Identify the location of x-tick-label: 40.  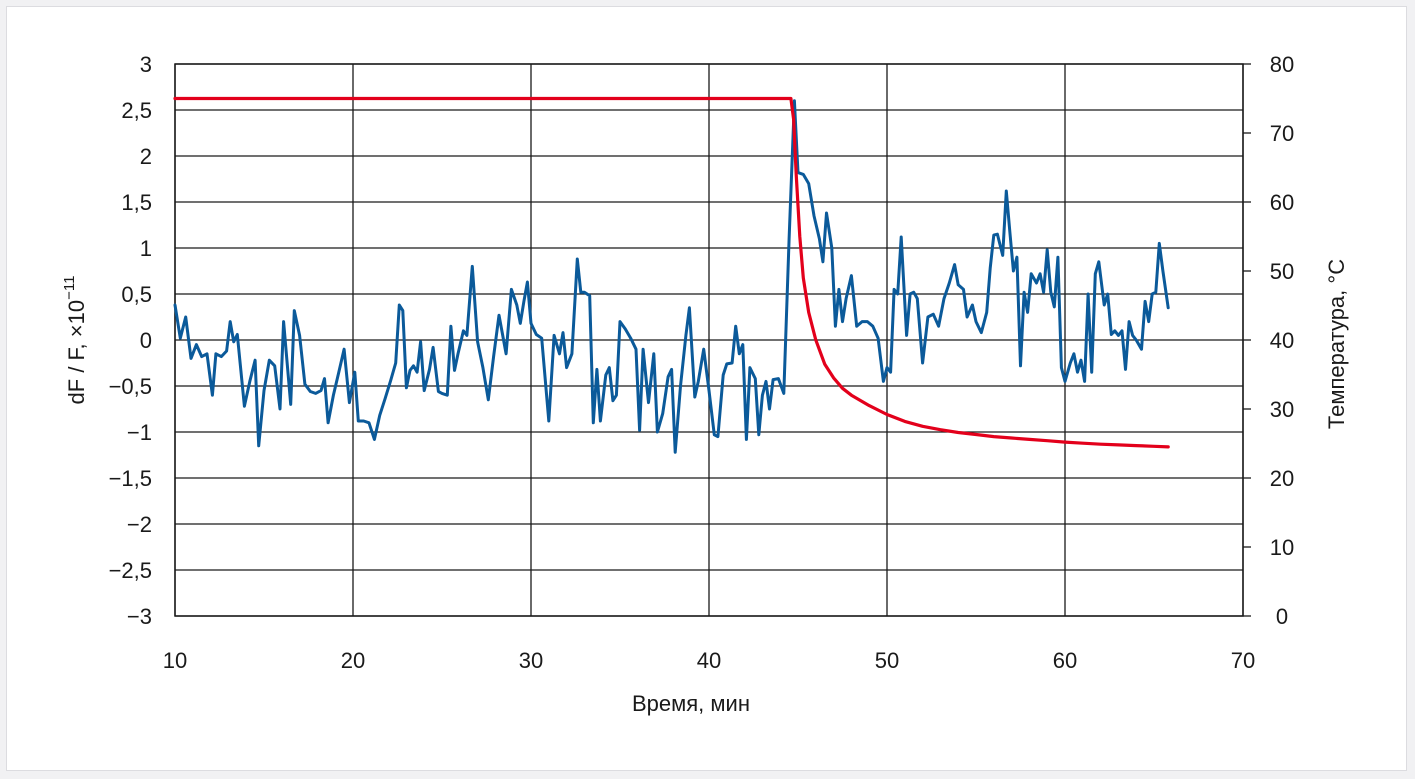
(709, 660).